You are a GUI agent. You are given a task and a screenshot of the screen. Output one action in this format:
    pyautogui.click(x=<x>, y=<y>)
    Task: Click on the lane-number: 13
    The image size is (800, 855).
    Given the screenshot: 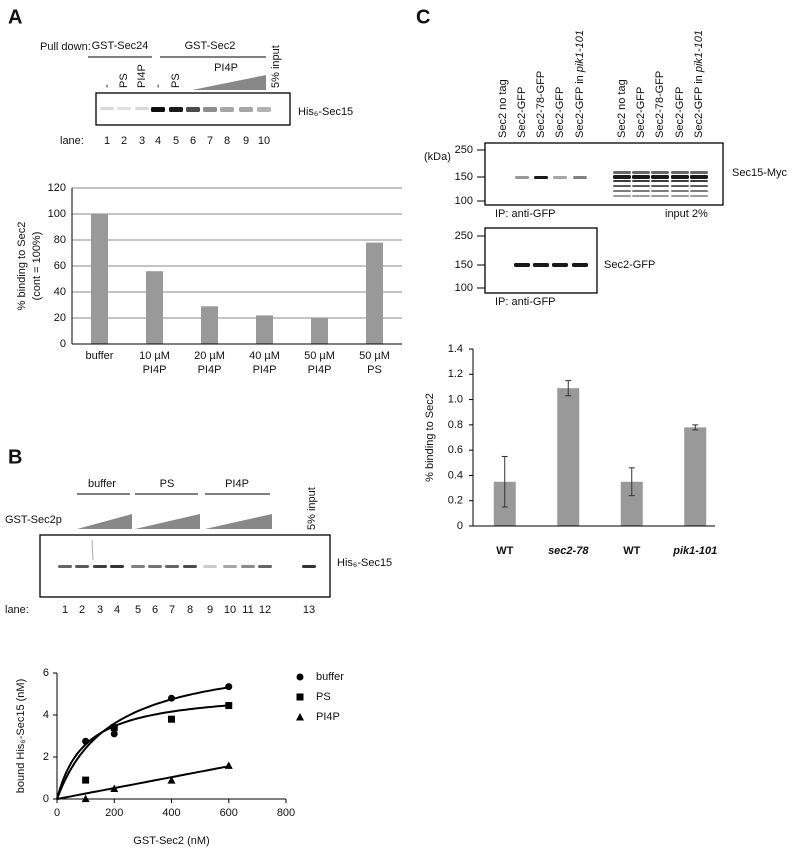 What is the action you would take?
    pyautogui.click(x=309, y=610)
    